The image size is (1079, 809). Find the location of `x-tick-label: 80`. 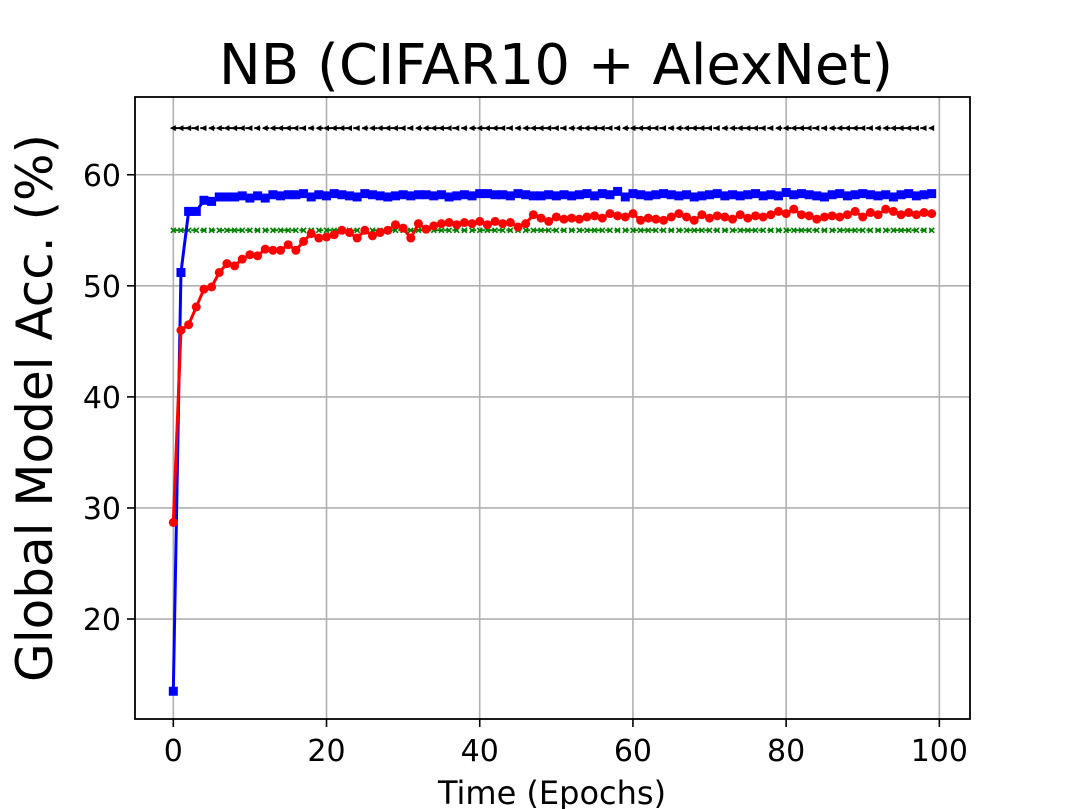

x-tick-label: 80 is located at coordinates (786, 751).